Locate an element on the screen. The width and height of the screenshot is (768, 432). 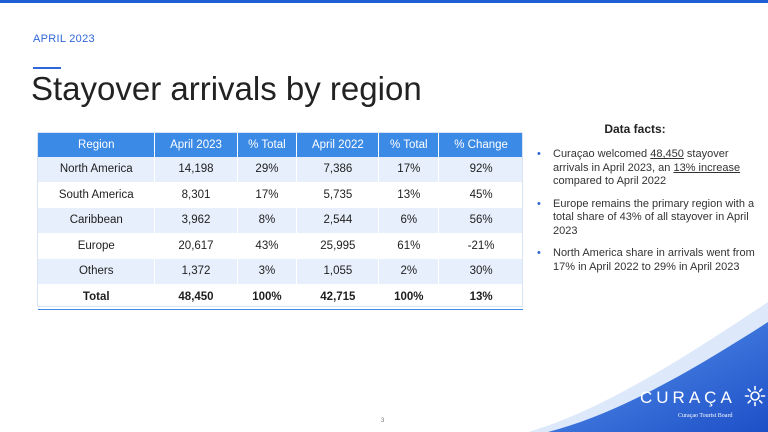
date-eyebrow: APRIL 2023 is located at coordinates (64, 39).